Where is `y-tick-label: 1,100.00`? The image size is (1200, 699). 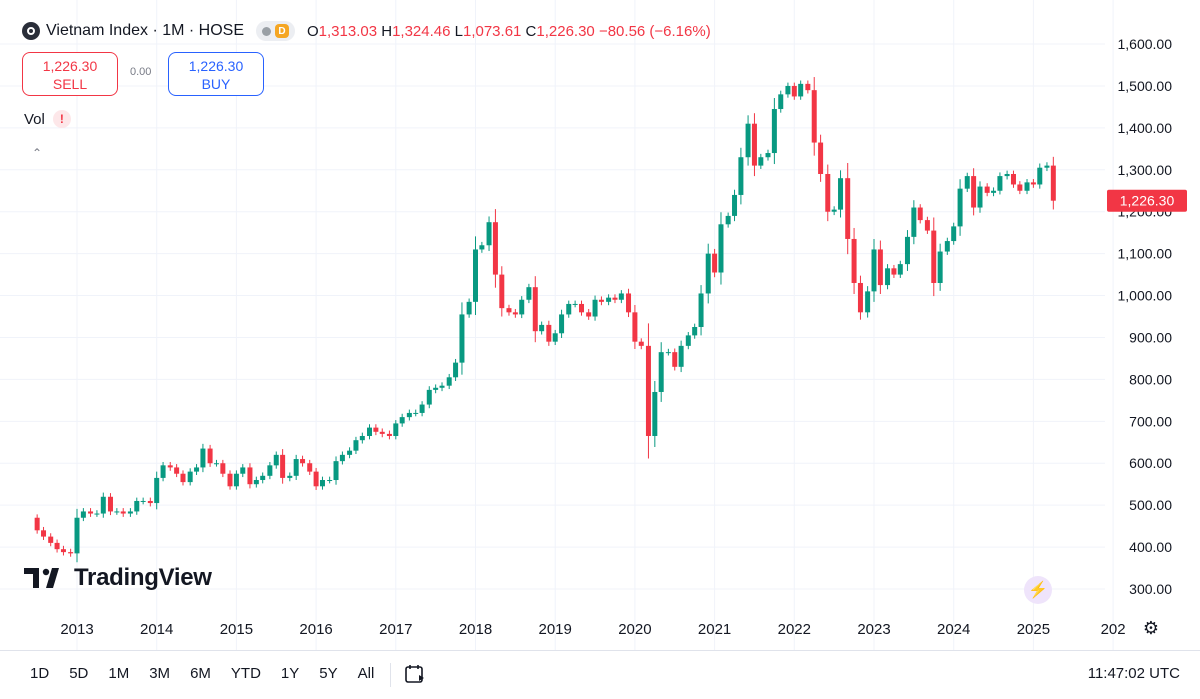 y-tick-label: 1,100.00 is located at coordinates (1145, 254).